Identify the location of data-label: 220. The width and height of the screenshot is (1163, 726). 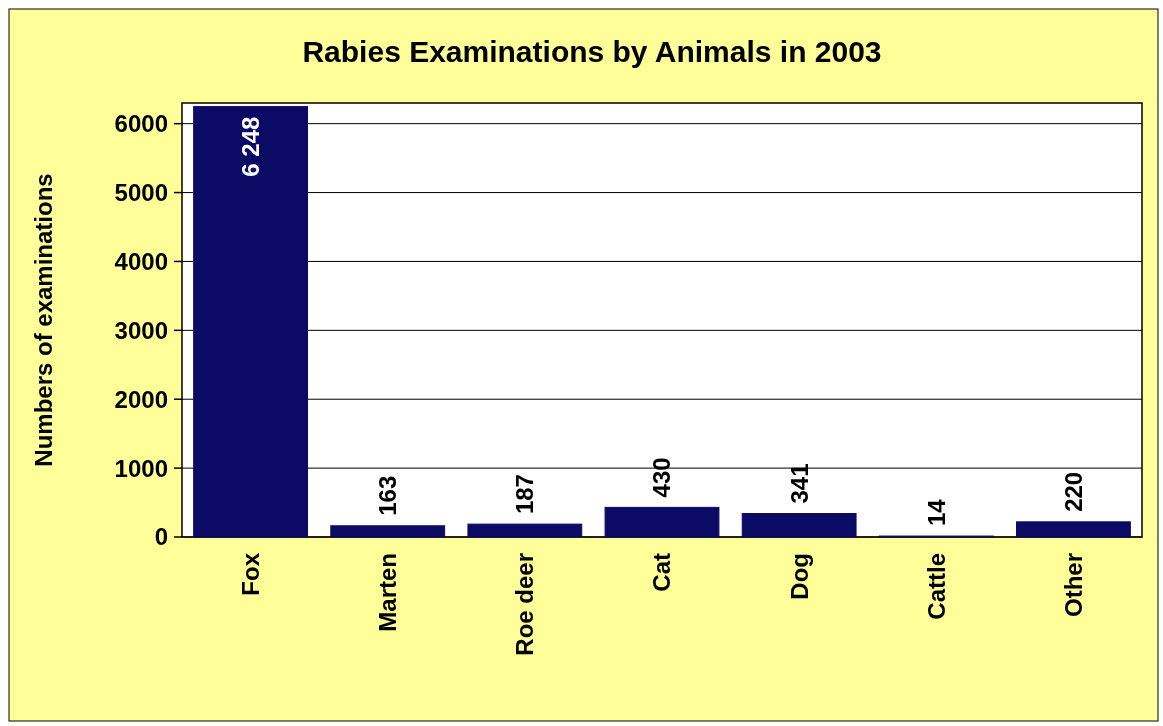
(1073, 491).